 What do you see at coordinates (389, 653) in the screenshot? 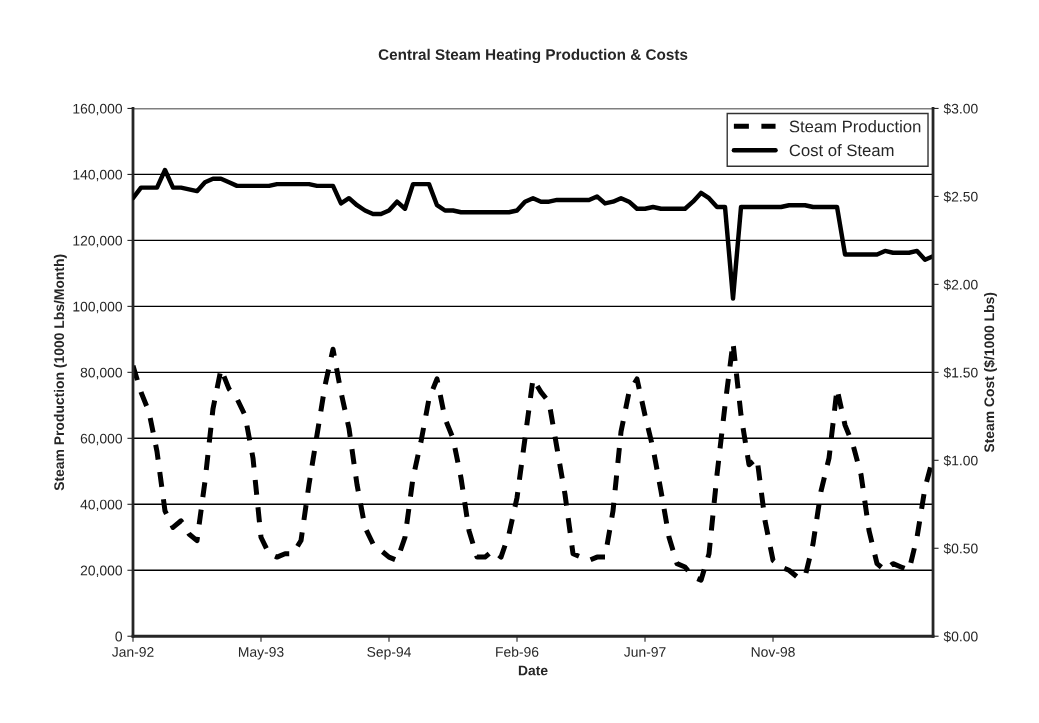
I see `x-tick-label: Sep-94` at bounding box center [389, 653].